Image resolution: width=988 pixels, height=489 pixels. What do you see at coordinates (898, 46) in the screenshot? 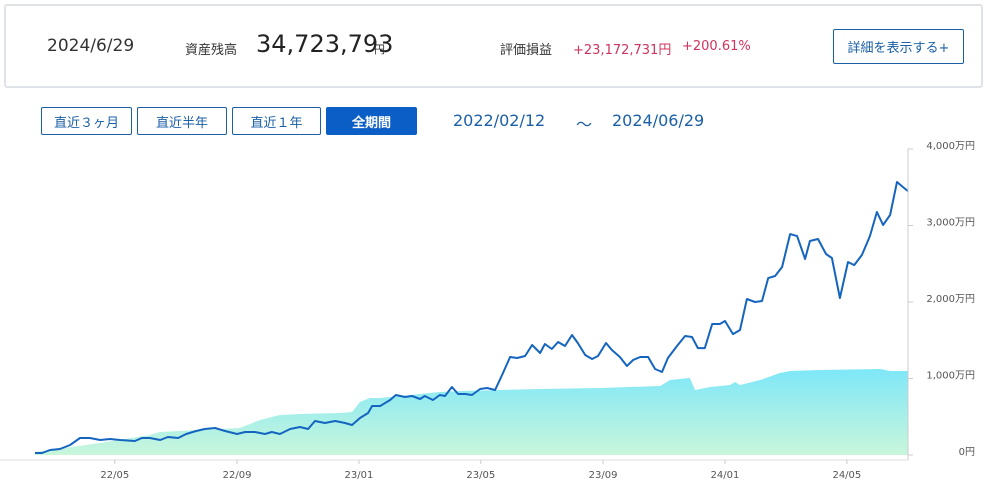
I see `detail-button: 詳細を表示する+` at bounding box center [898, 46].